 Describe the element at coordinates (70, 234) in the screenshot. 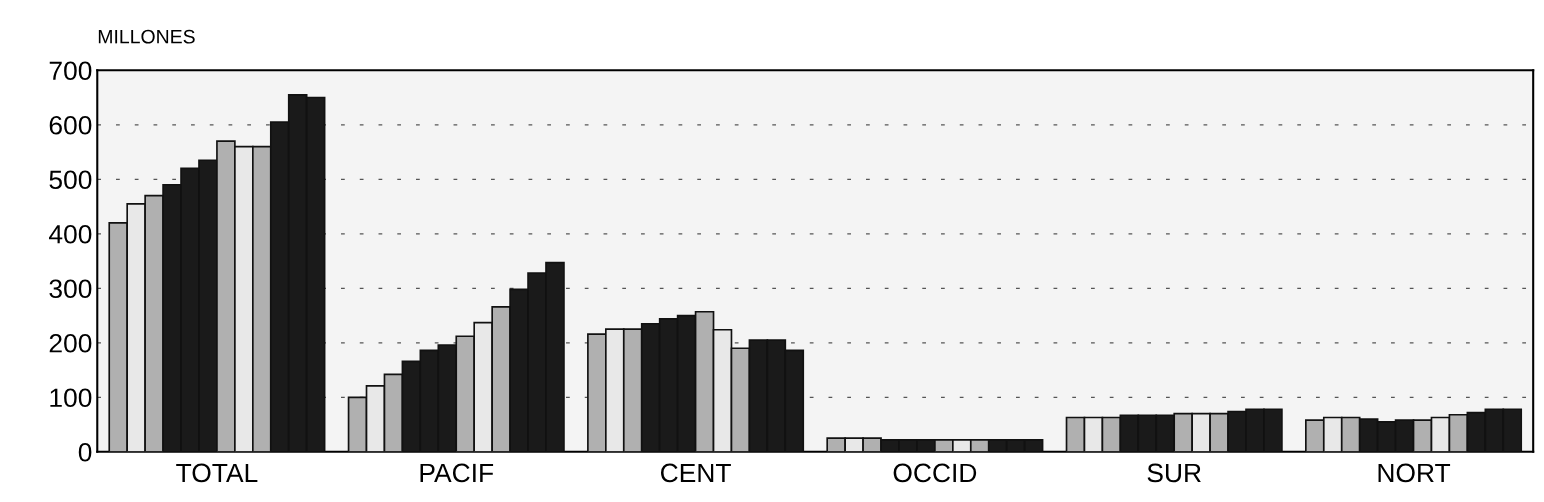

I see `y-tick-label: 400` at that location.